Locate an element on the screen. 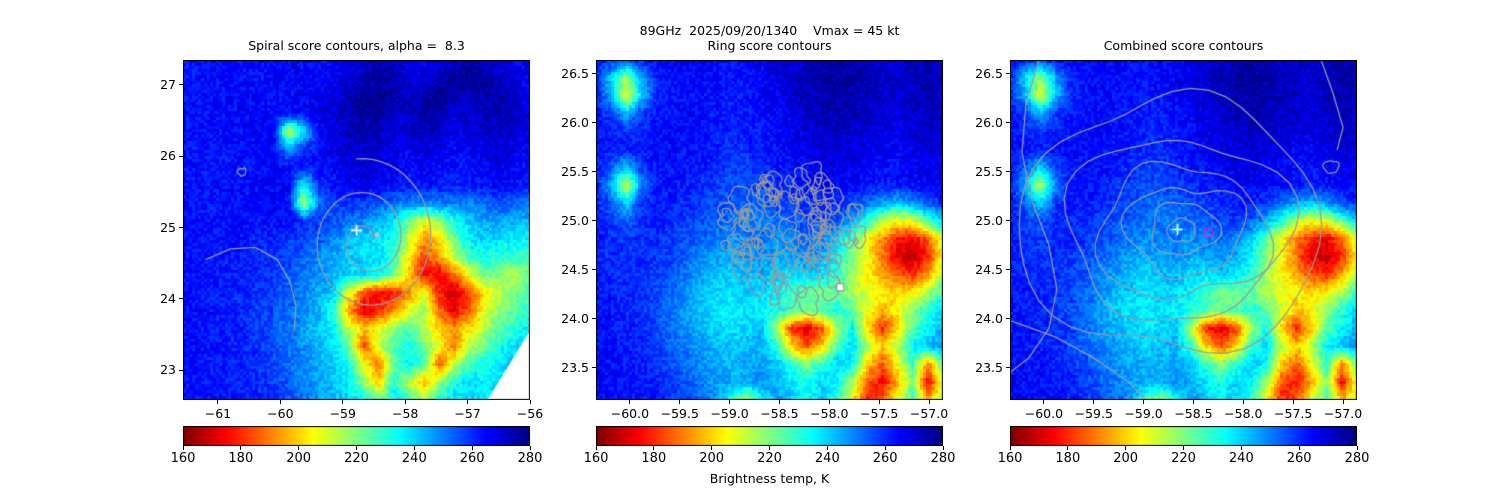  y-tick-label: 26 is located at coordinates (168, 156).